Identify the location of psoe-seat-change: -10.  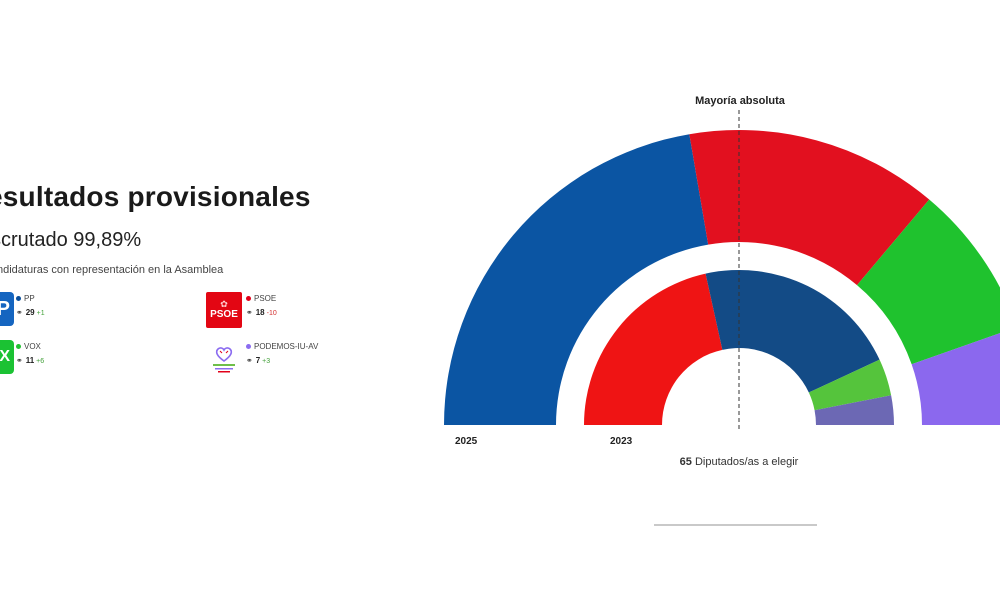
(271, 313).